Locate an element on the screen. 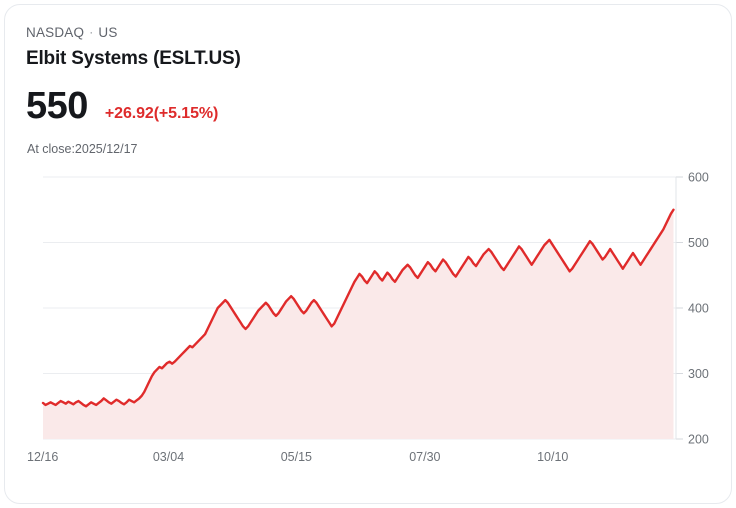 The height and width of the screenshot is (508, 736). x-axis-label: 12/16 is located at coordinates (42, 457).